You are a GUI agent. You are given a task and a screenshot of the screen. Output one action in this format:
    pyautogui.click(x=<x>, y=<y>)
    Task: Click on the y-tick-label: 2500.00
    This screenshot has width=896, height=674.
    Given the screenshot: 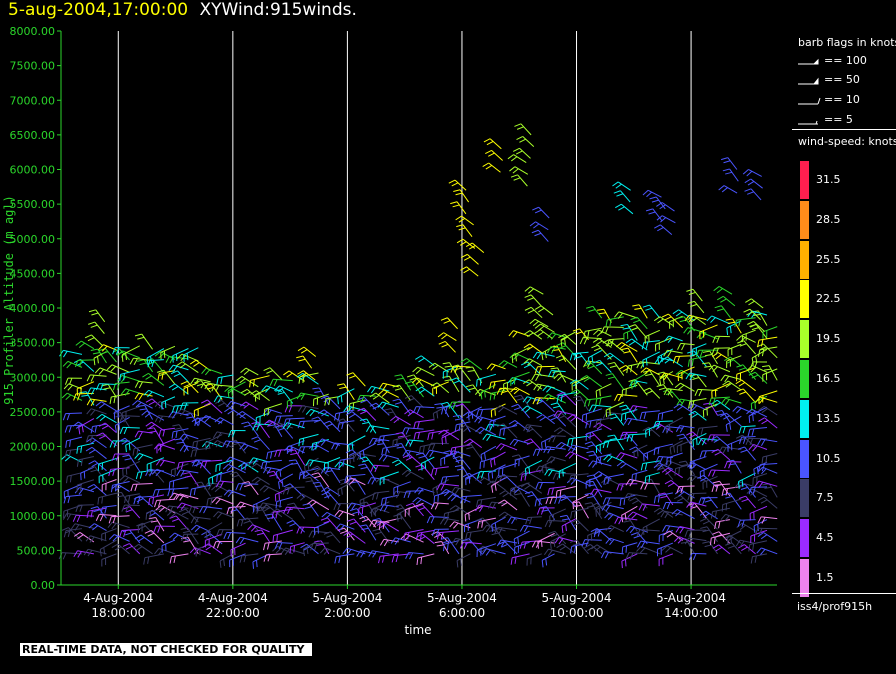 What is the action you would take?
    pyautogui.click(x=33, y=412)
    